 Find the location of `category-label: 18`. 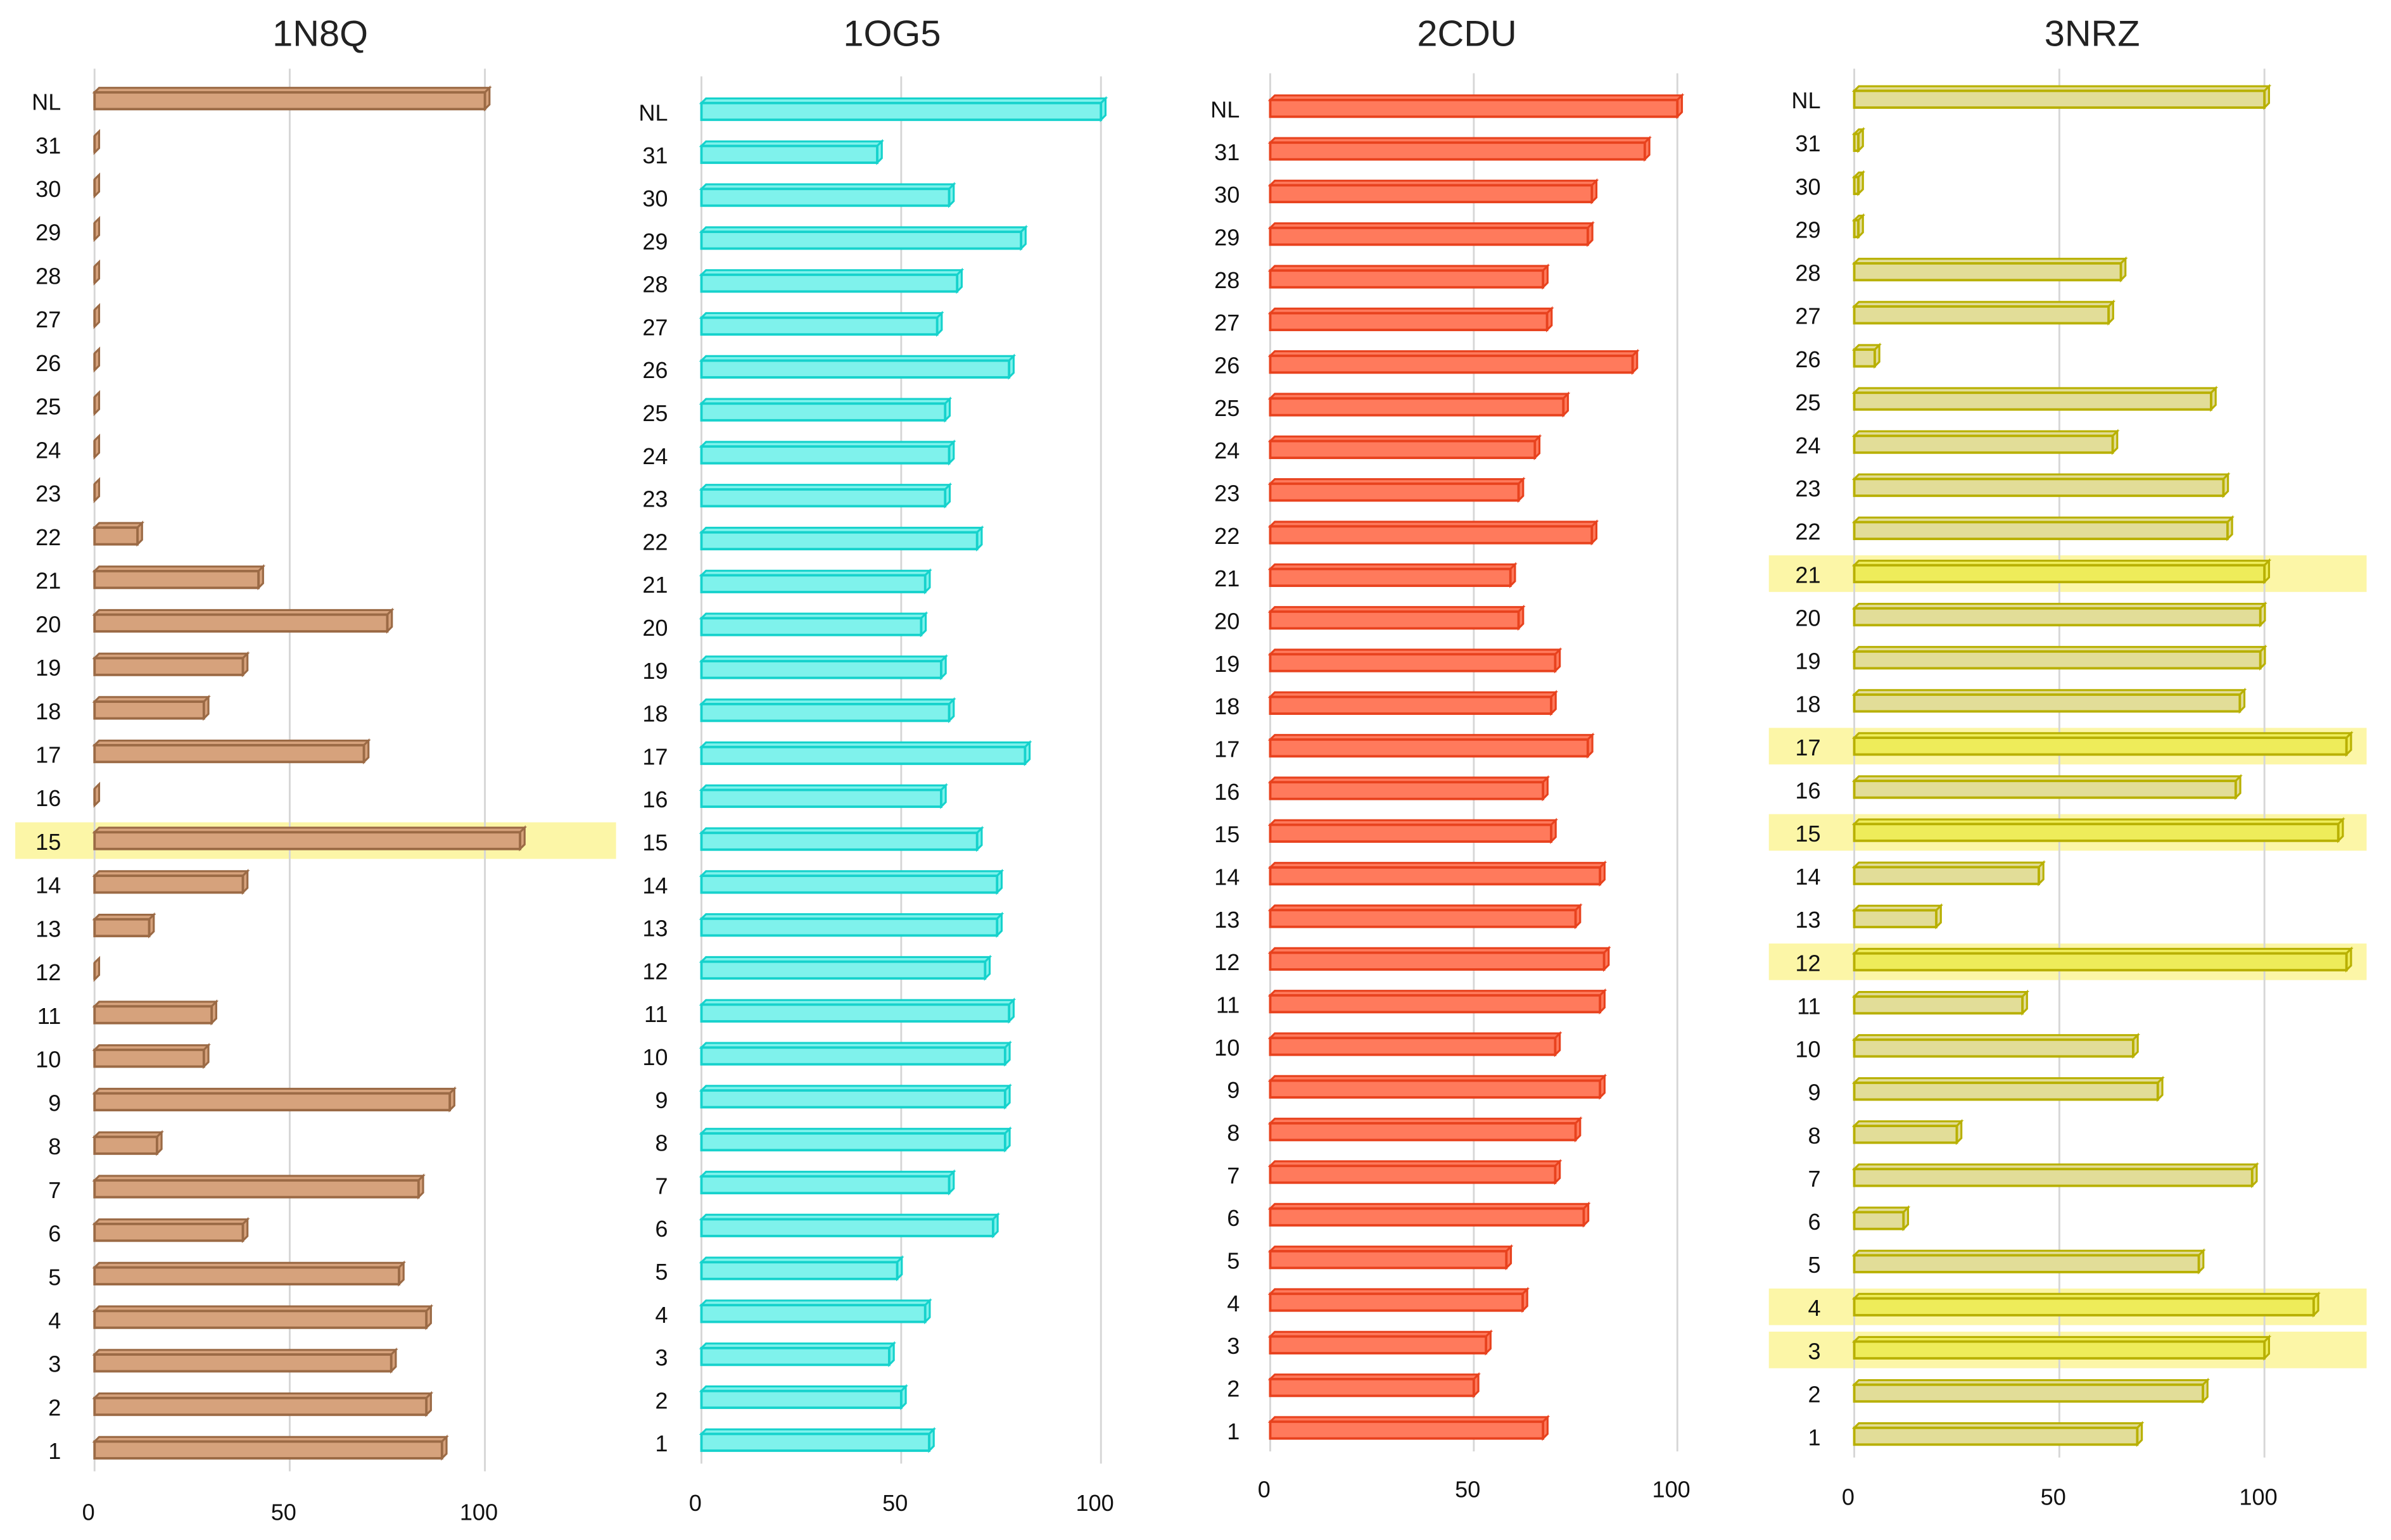

category-label: 18 is located at coordinates (1807, 704).